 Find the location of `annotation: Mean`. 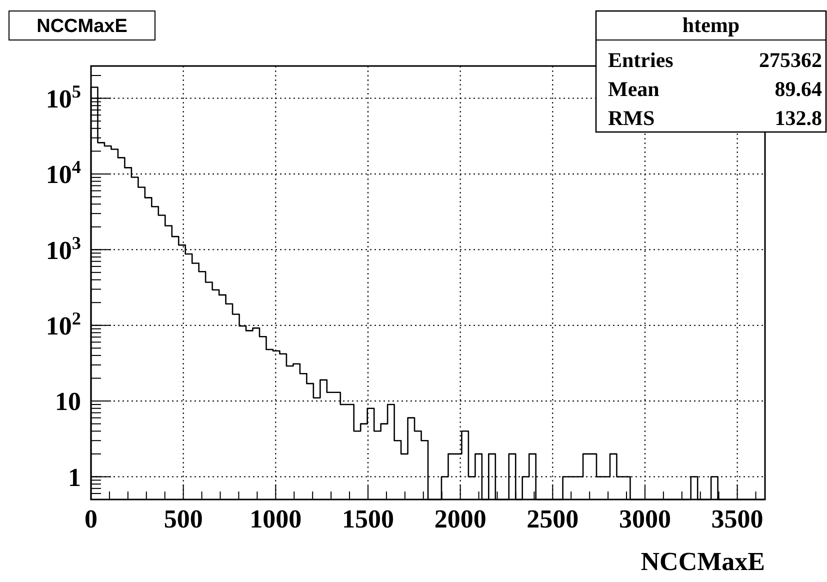

annotation: Mean is located at coordinates (634, 89).